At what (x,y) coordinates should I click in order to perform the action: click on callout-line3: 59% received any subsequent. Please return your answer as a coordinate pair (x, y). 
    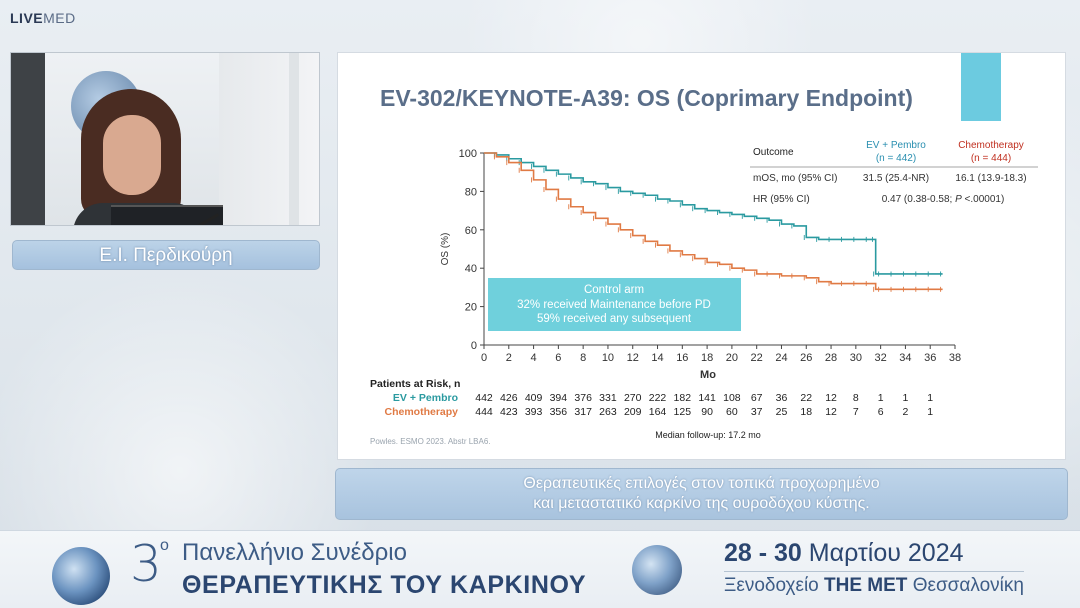
    Looking at the image, I should click on (614, 319).